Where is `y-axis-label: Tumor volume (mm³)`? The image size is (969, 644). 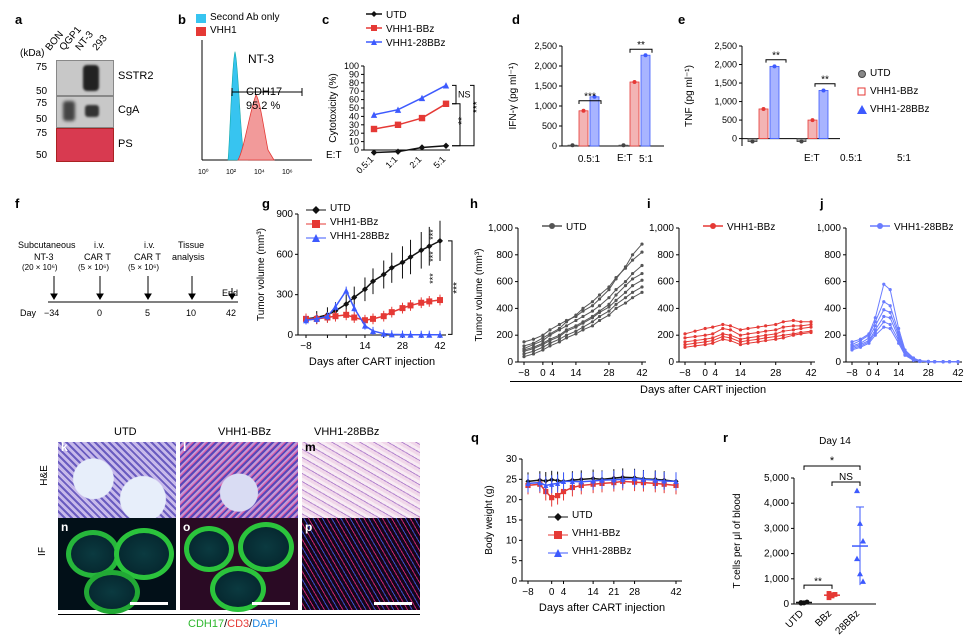 y-axis-label: Tumor volume (mm³) is located at coordinates (261, 274).